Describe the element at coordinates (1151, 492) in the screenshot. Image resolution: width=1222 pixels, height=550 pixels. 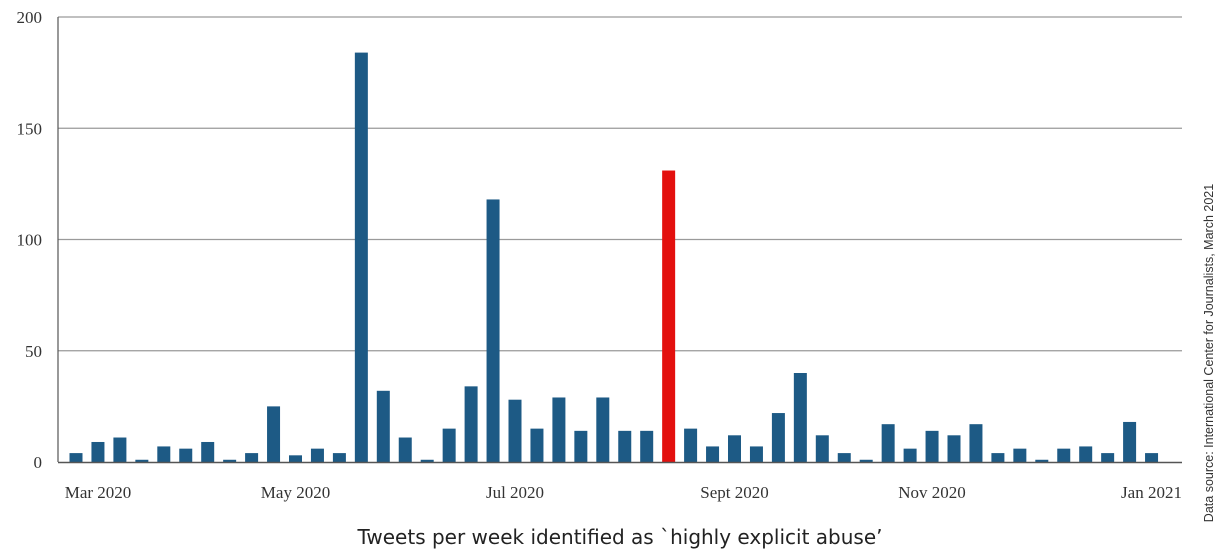
I see `x-tick-label: Jan 2021` at that location.